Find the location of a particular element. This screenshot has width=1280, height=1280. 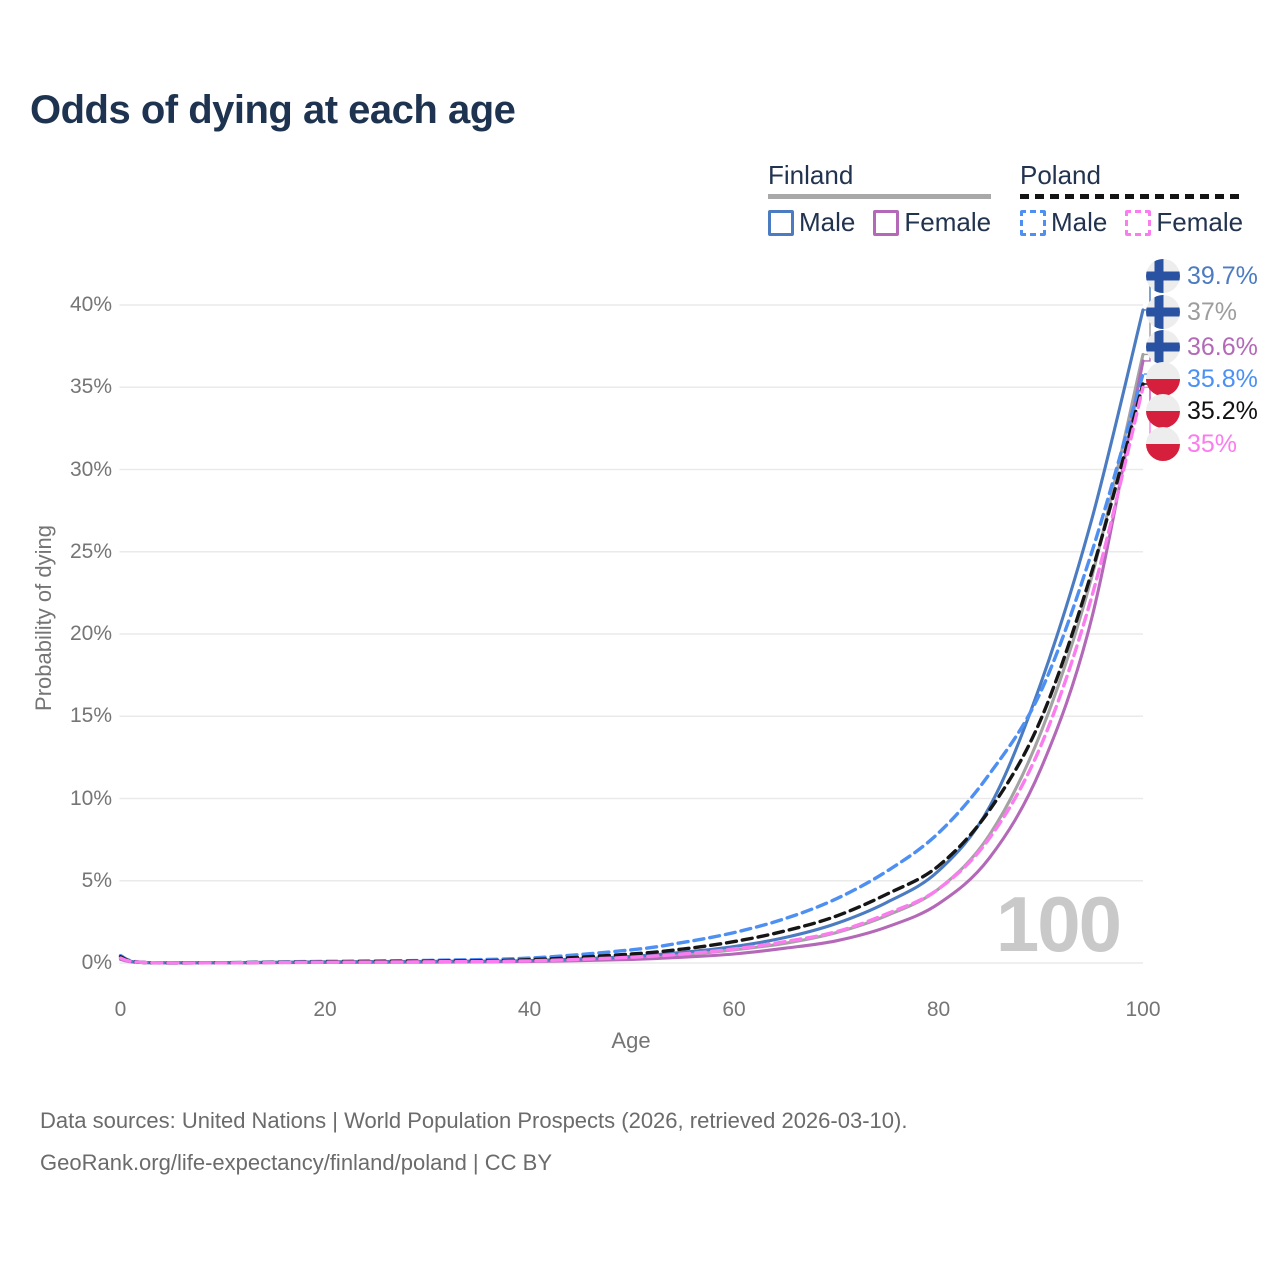

legend-poland-male: Male is located at coordinates (1063, 222).